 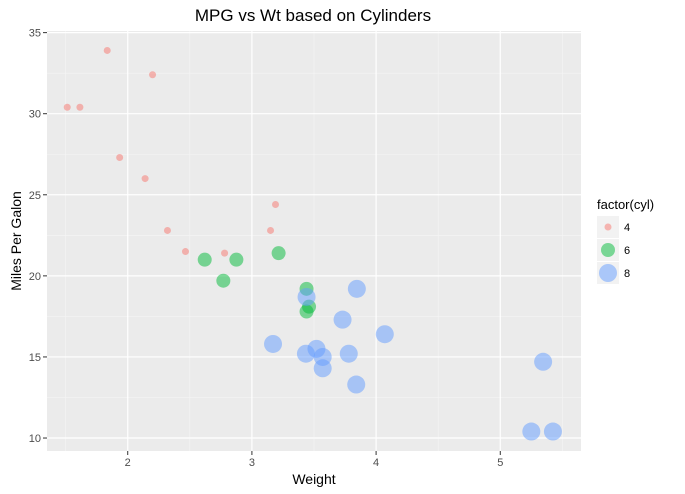 I want to click on x-tick-label: 2, so click(x=128, y=463).